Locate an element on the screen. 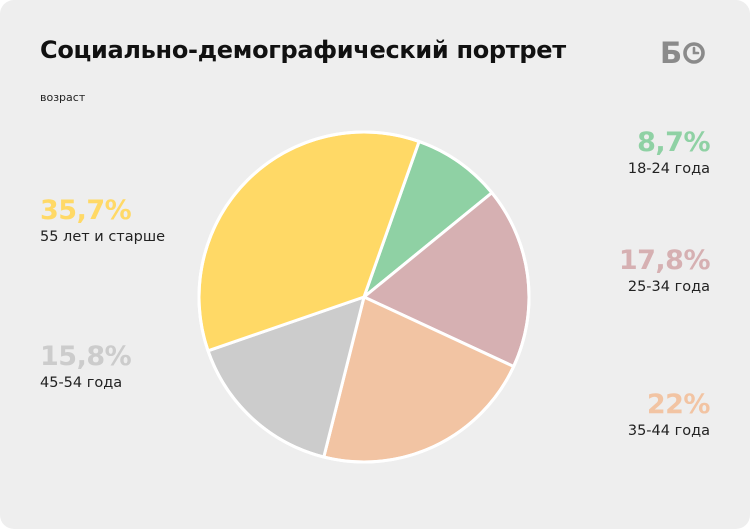  slice-value-25-34: 17,8% is located at coordinates (664, 260).